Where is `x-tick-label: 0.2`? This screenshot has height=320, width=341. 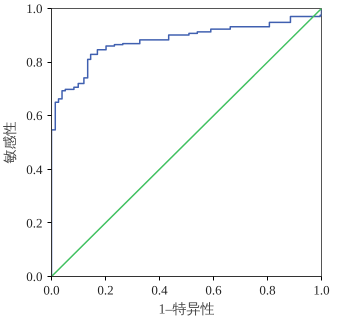
x-tick-label: 0.2 is located at coordinates (105, 290).